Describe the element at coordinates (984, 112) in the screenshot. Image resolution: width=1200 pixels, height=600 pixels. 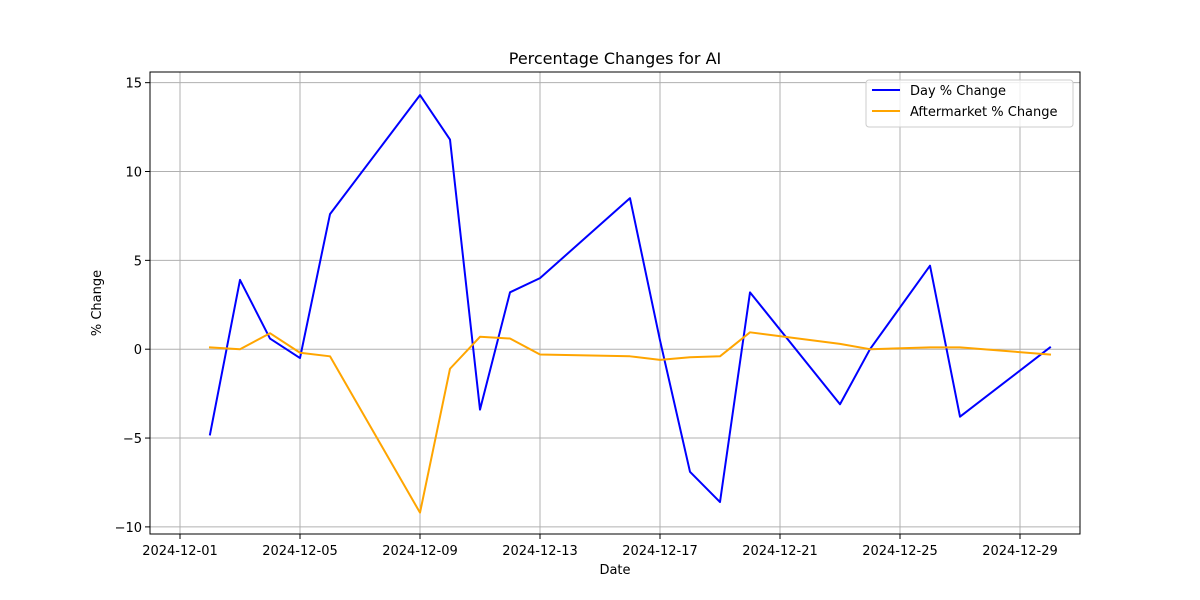
I see `legend-label-aftermarket-change: Aftermarket % Change` at that location.